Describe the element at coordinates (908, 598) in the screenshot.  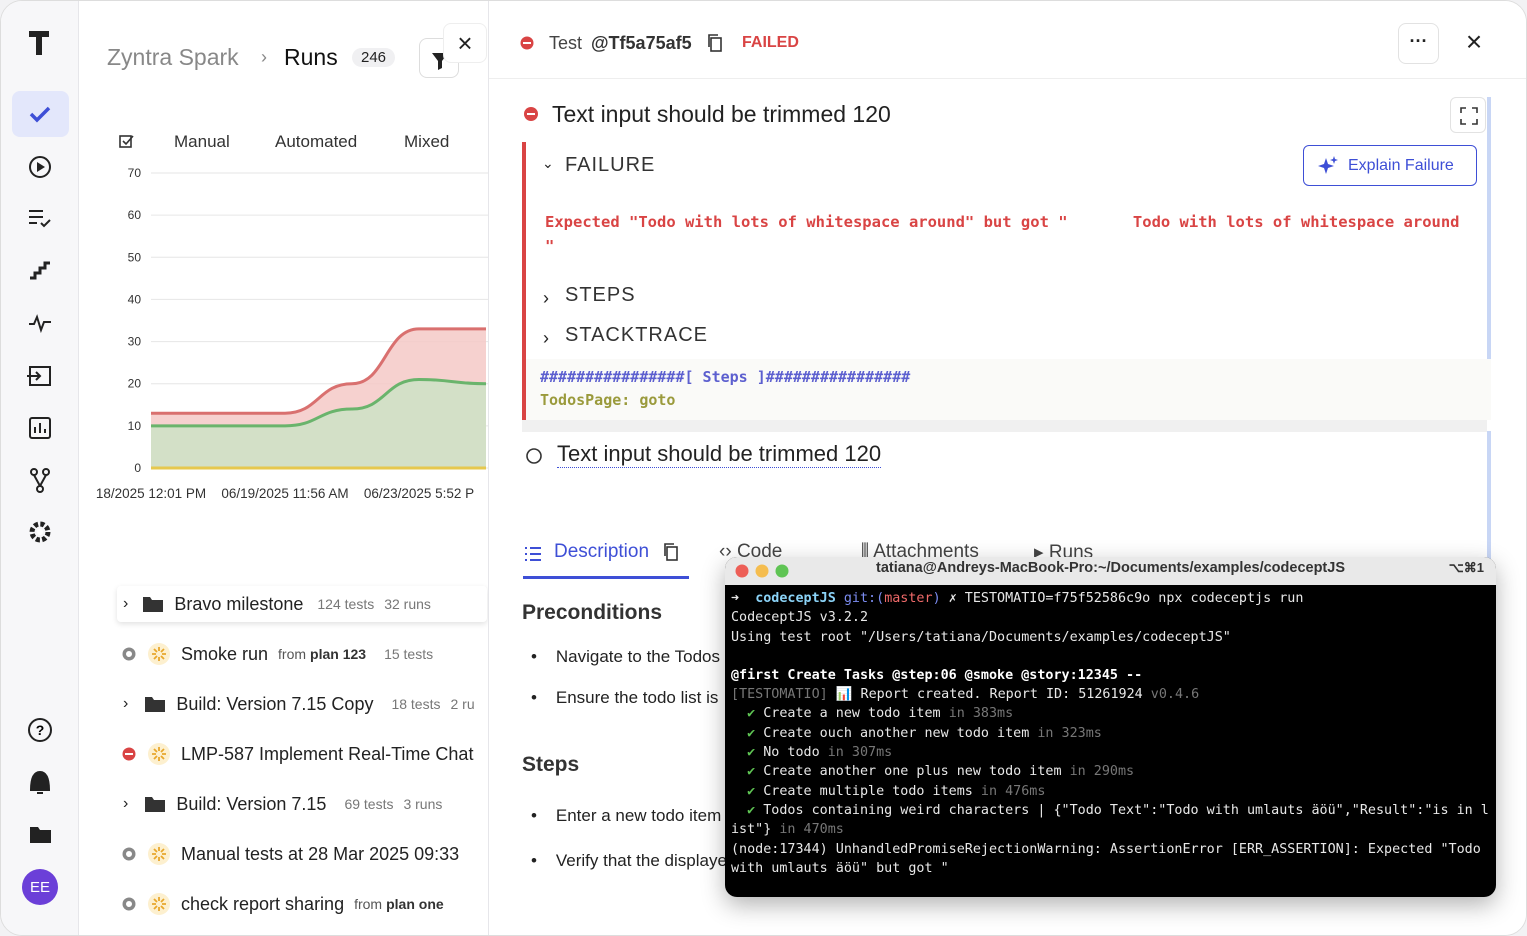
I see `text: master` at that location.